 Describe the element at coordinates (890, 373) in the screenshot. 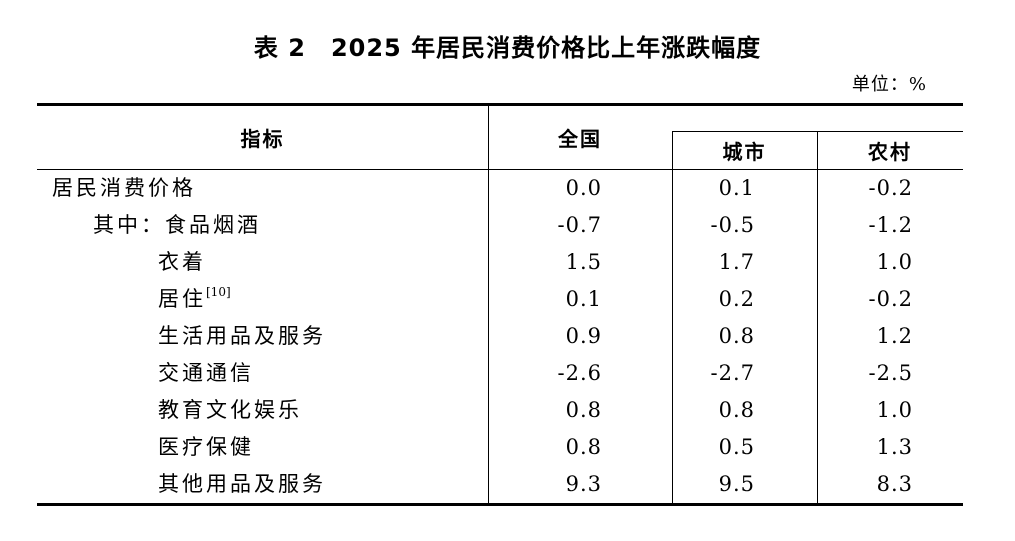

I see `cell-rural: -2.5` at that location.